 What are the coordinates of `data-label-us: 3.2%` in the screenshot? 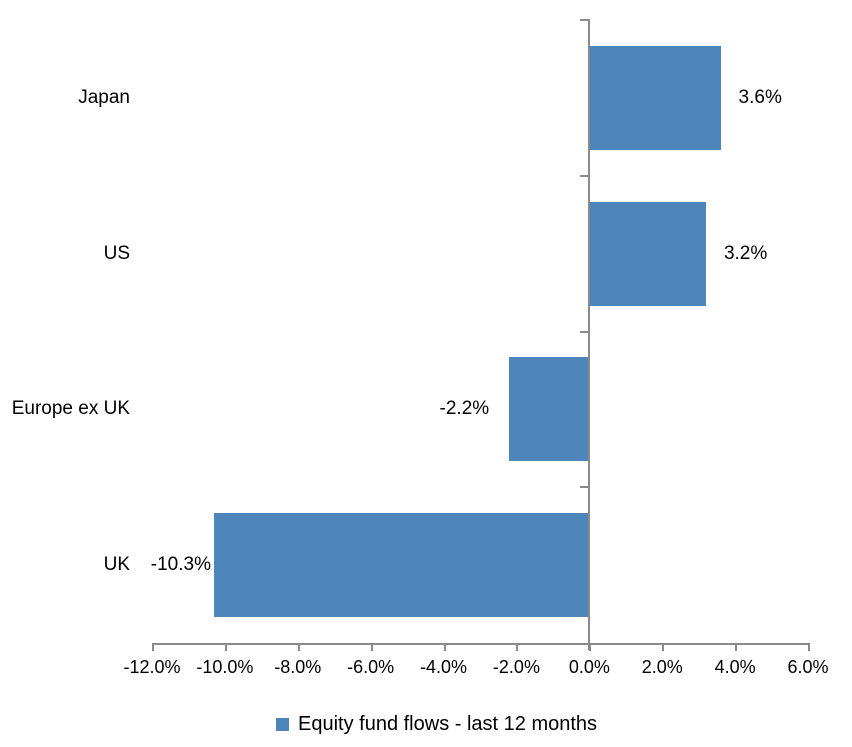 It's located at (745, 253).